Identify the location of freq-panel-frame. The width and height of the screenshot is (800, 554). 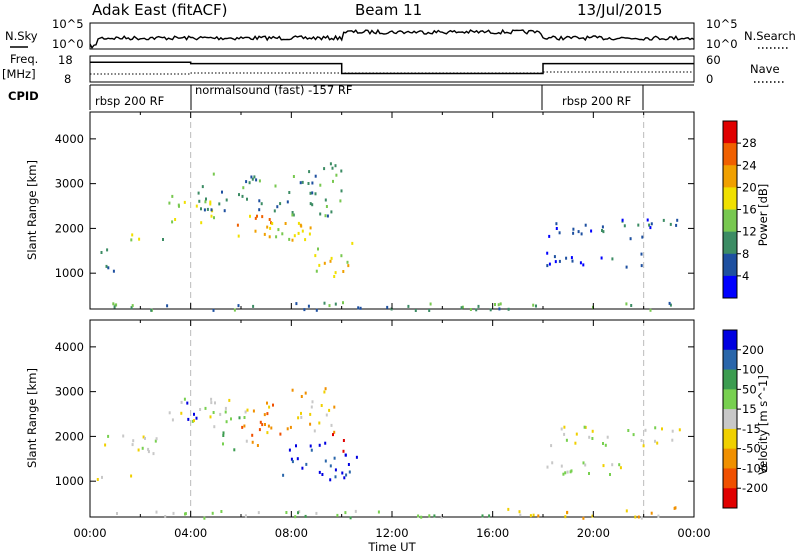
(392, 69).